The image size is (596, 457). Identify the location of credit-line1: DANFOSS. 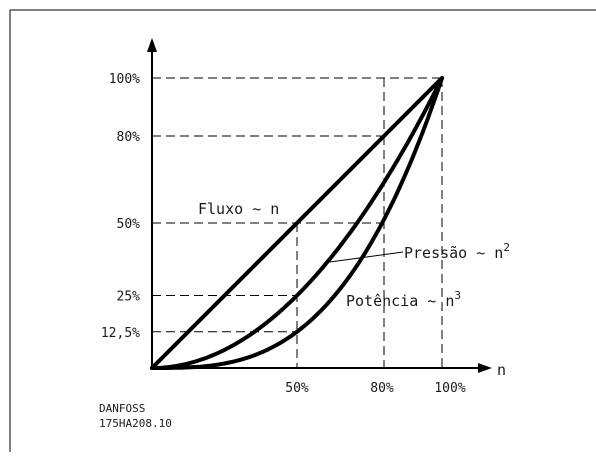
(122, 408).